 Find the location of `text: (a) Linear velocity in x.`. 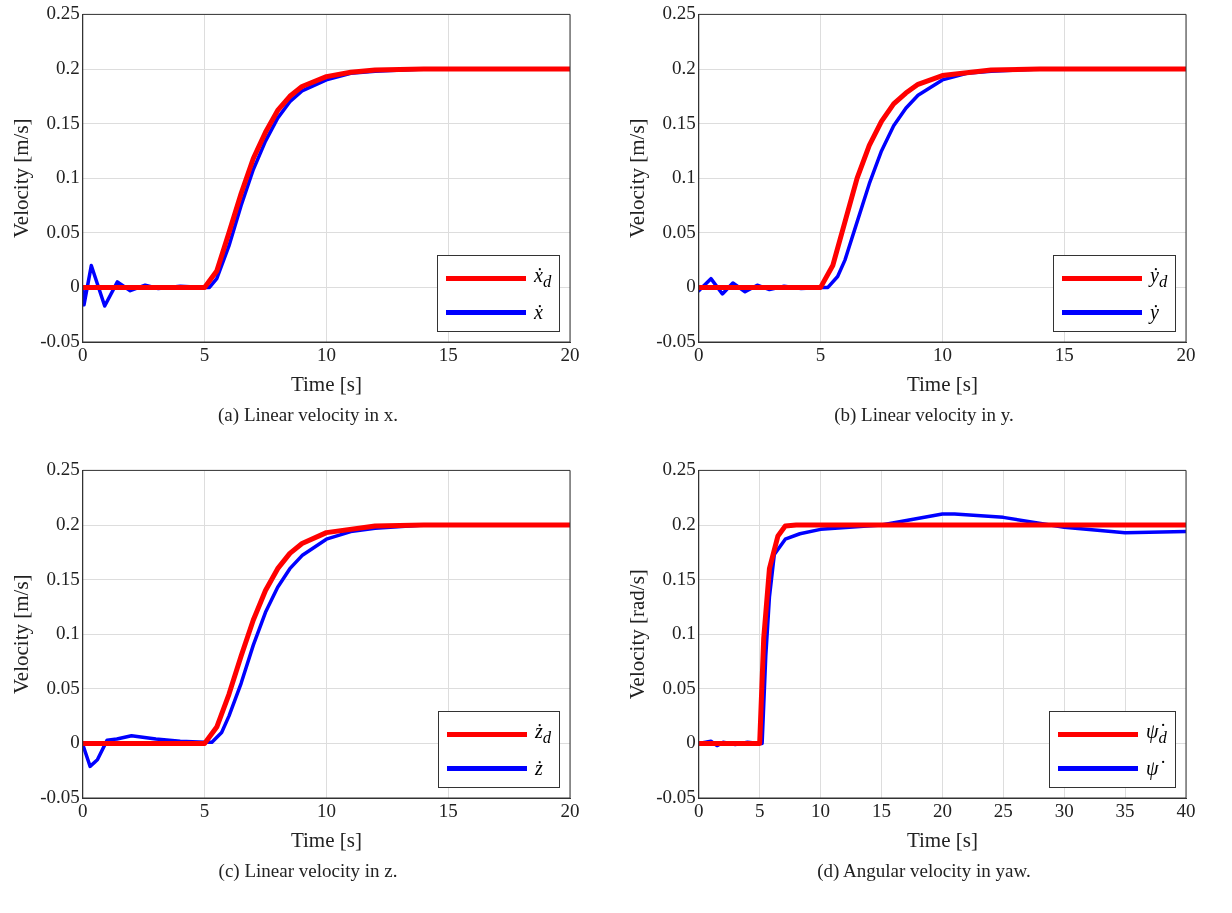

text: (a) Linear velocity in x. is located at coordinates (308, 415).